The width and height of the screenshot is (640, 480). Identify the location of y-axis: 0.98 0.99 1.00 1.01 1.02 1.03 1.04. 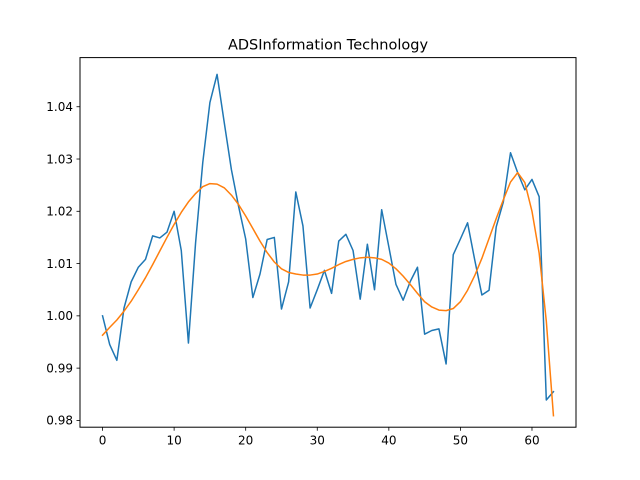
(63, 264).